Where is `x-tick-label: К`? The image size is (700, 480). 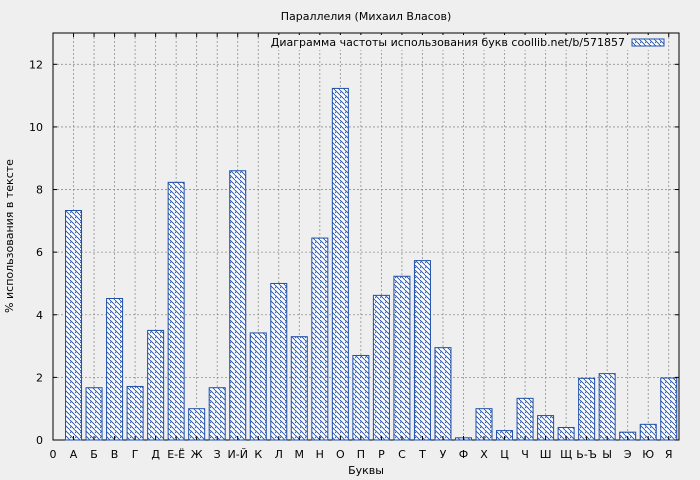 x-tick-label: К is located at coordinates (258, 454).